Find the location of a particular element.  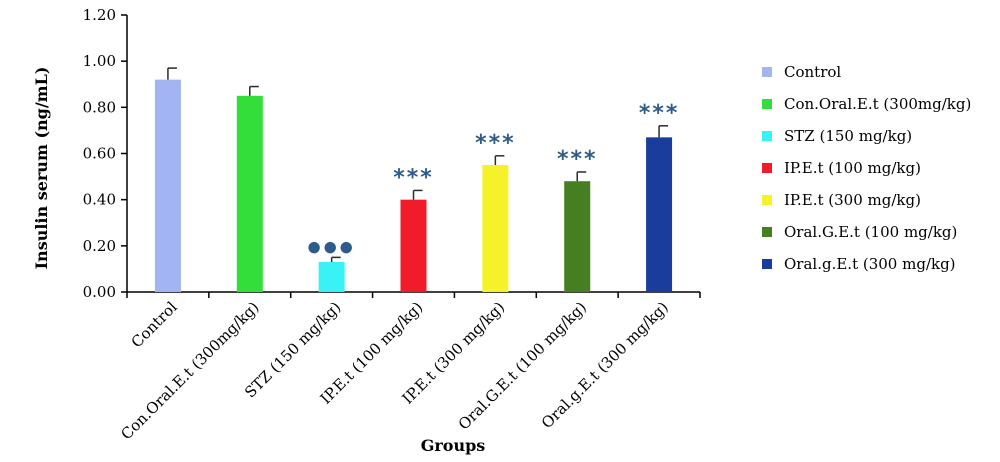

y-axis: 0.00 0.20 0.40 0.60 0.80 1.00 1.20 is located at coordinates (105, 153).